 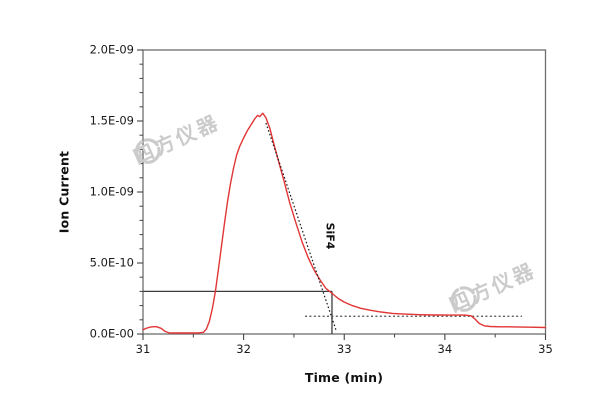 What do you see at coordinates (111, 333) in the screenshot?
I see `y-tick-label: 0.0E-00` at bounding box center [111, 333].